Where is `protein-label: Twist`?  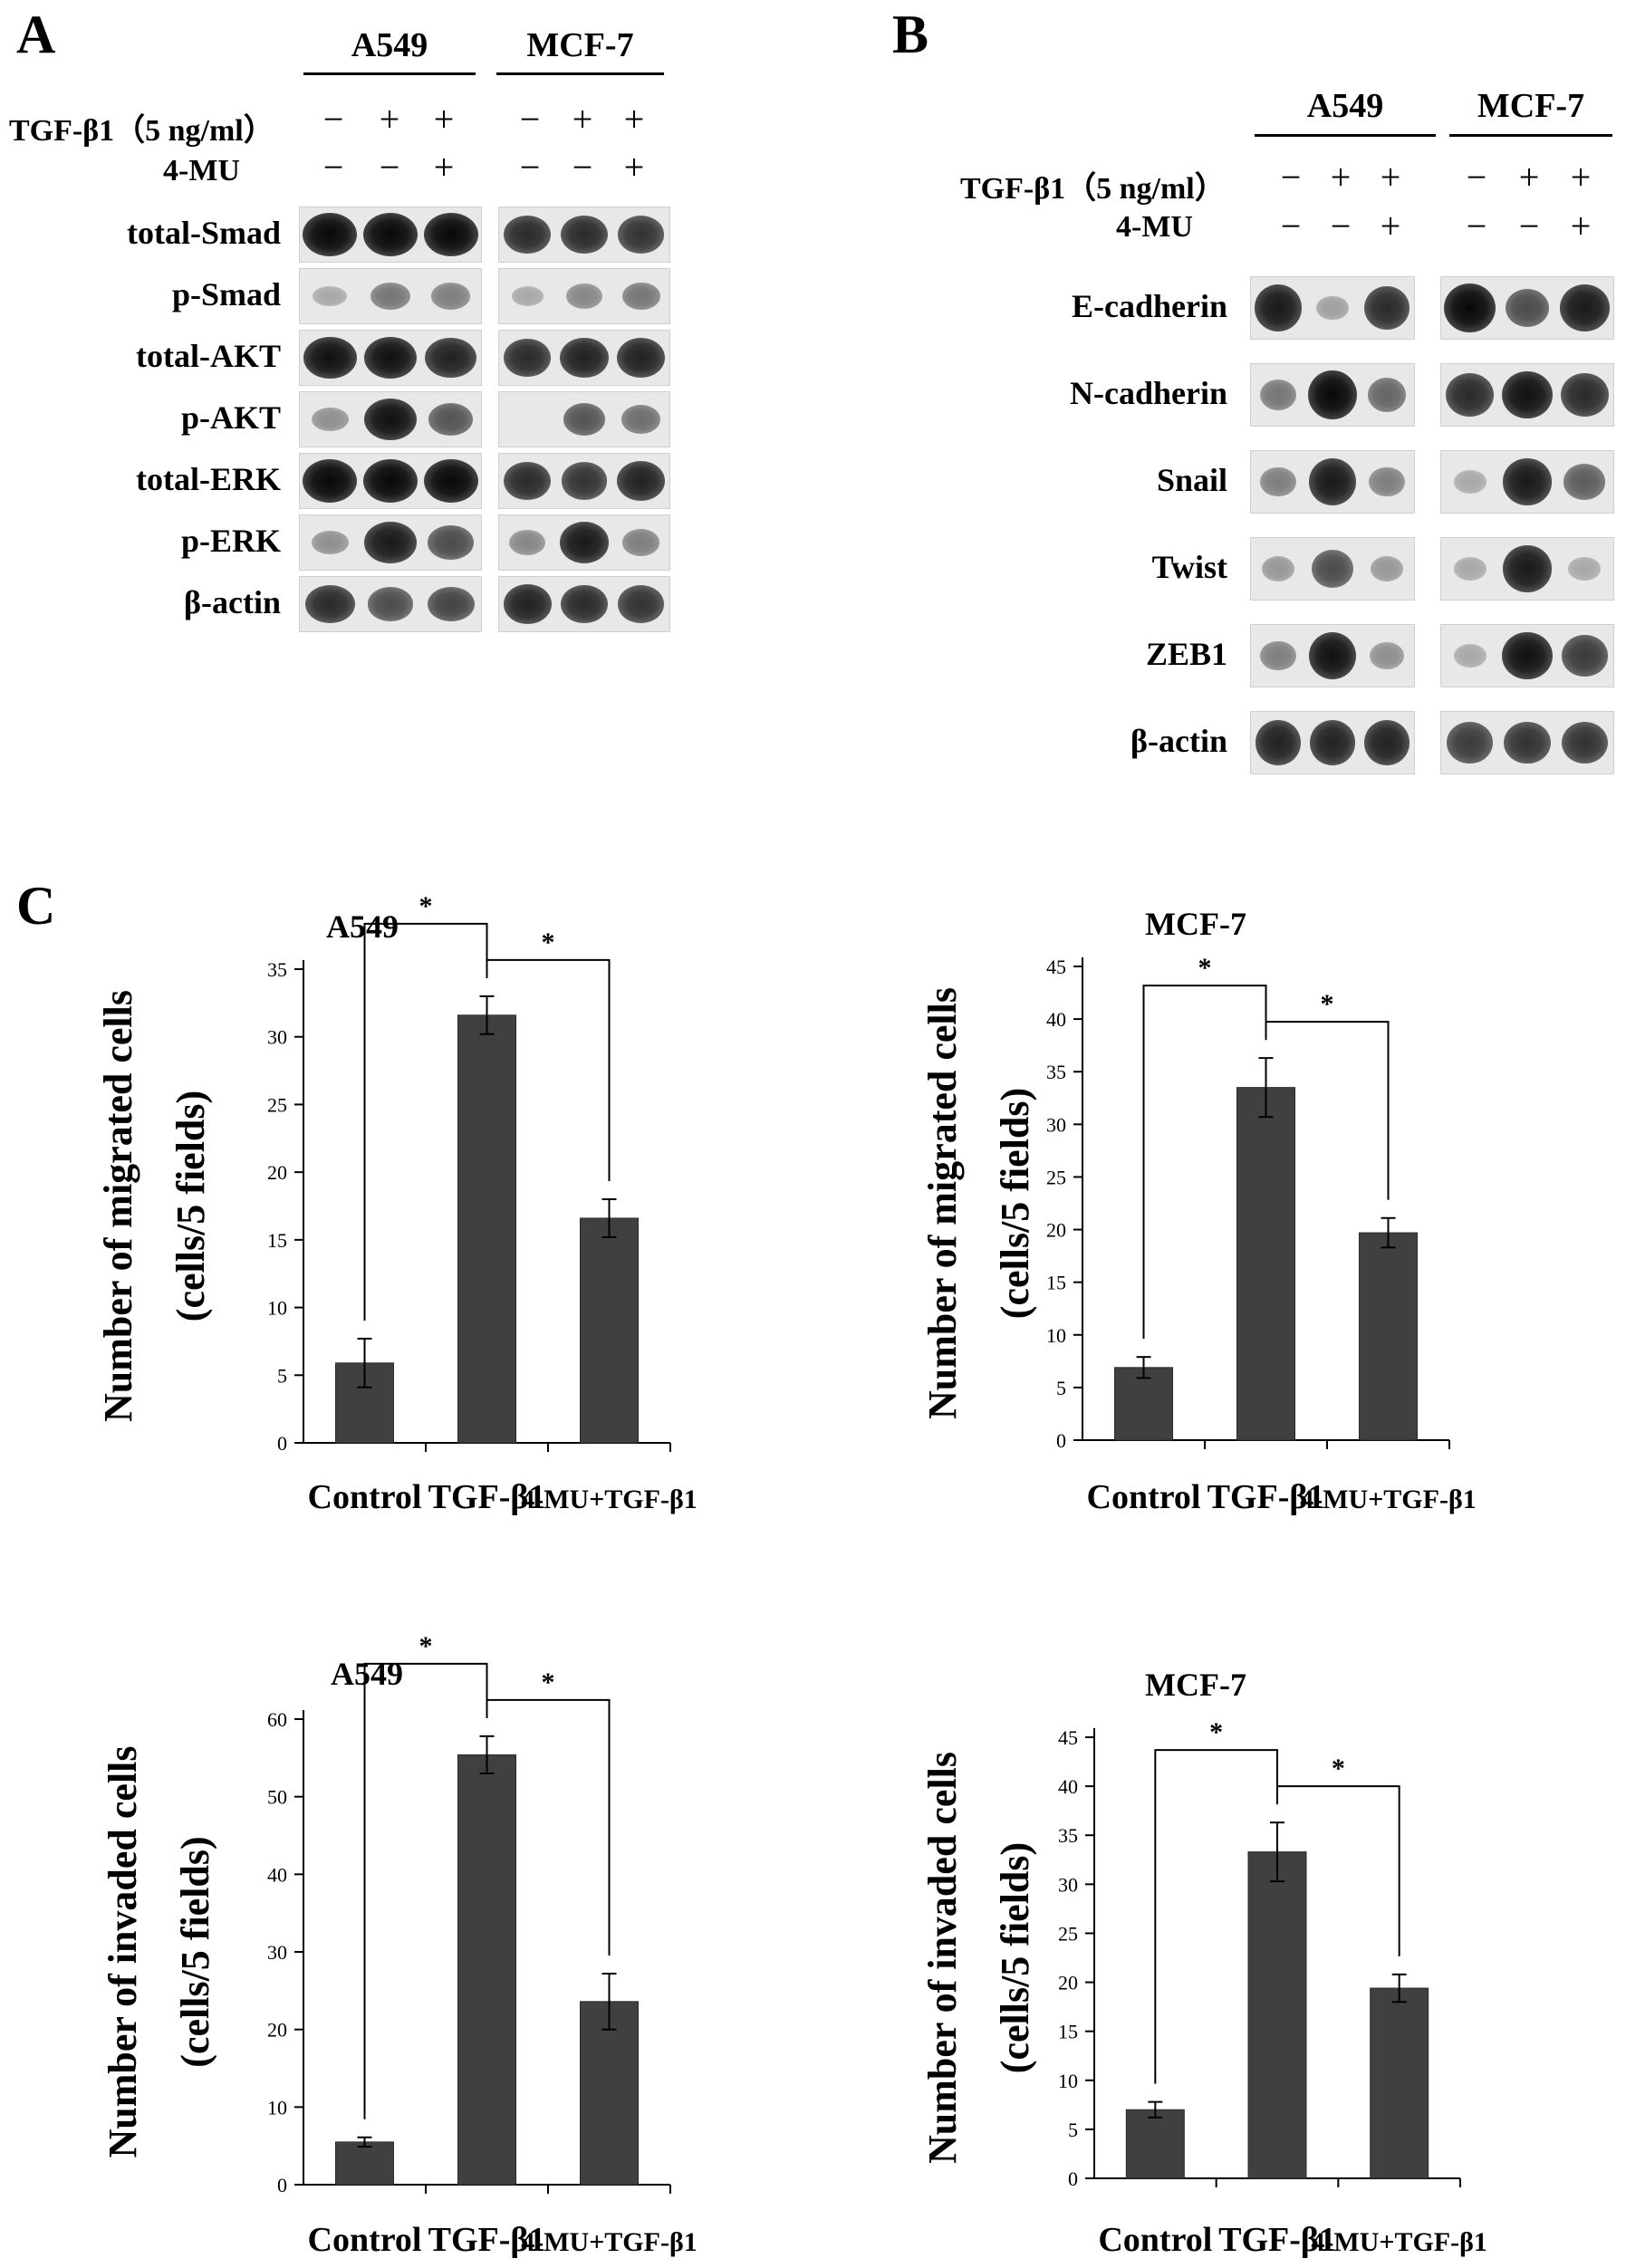 protein-label: Twist is located at coordinates (1189, 567).